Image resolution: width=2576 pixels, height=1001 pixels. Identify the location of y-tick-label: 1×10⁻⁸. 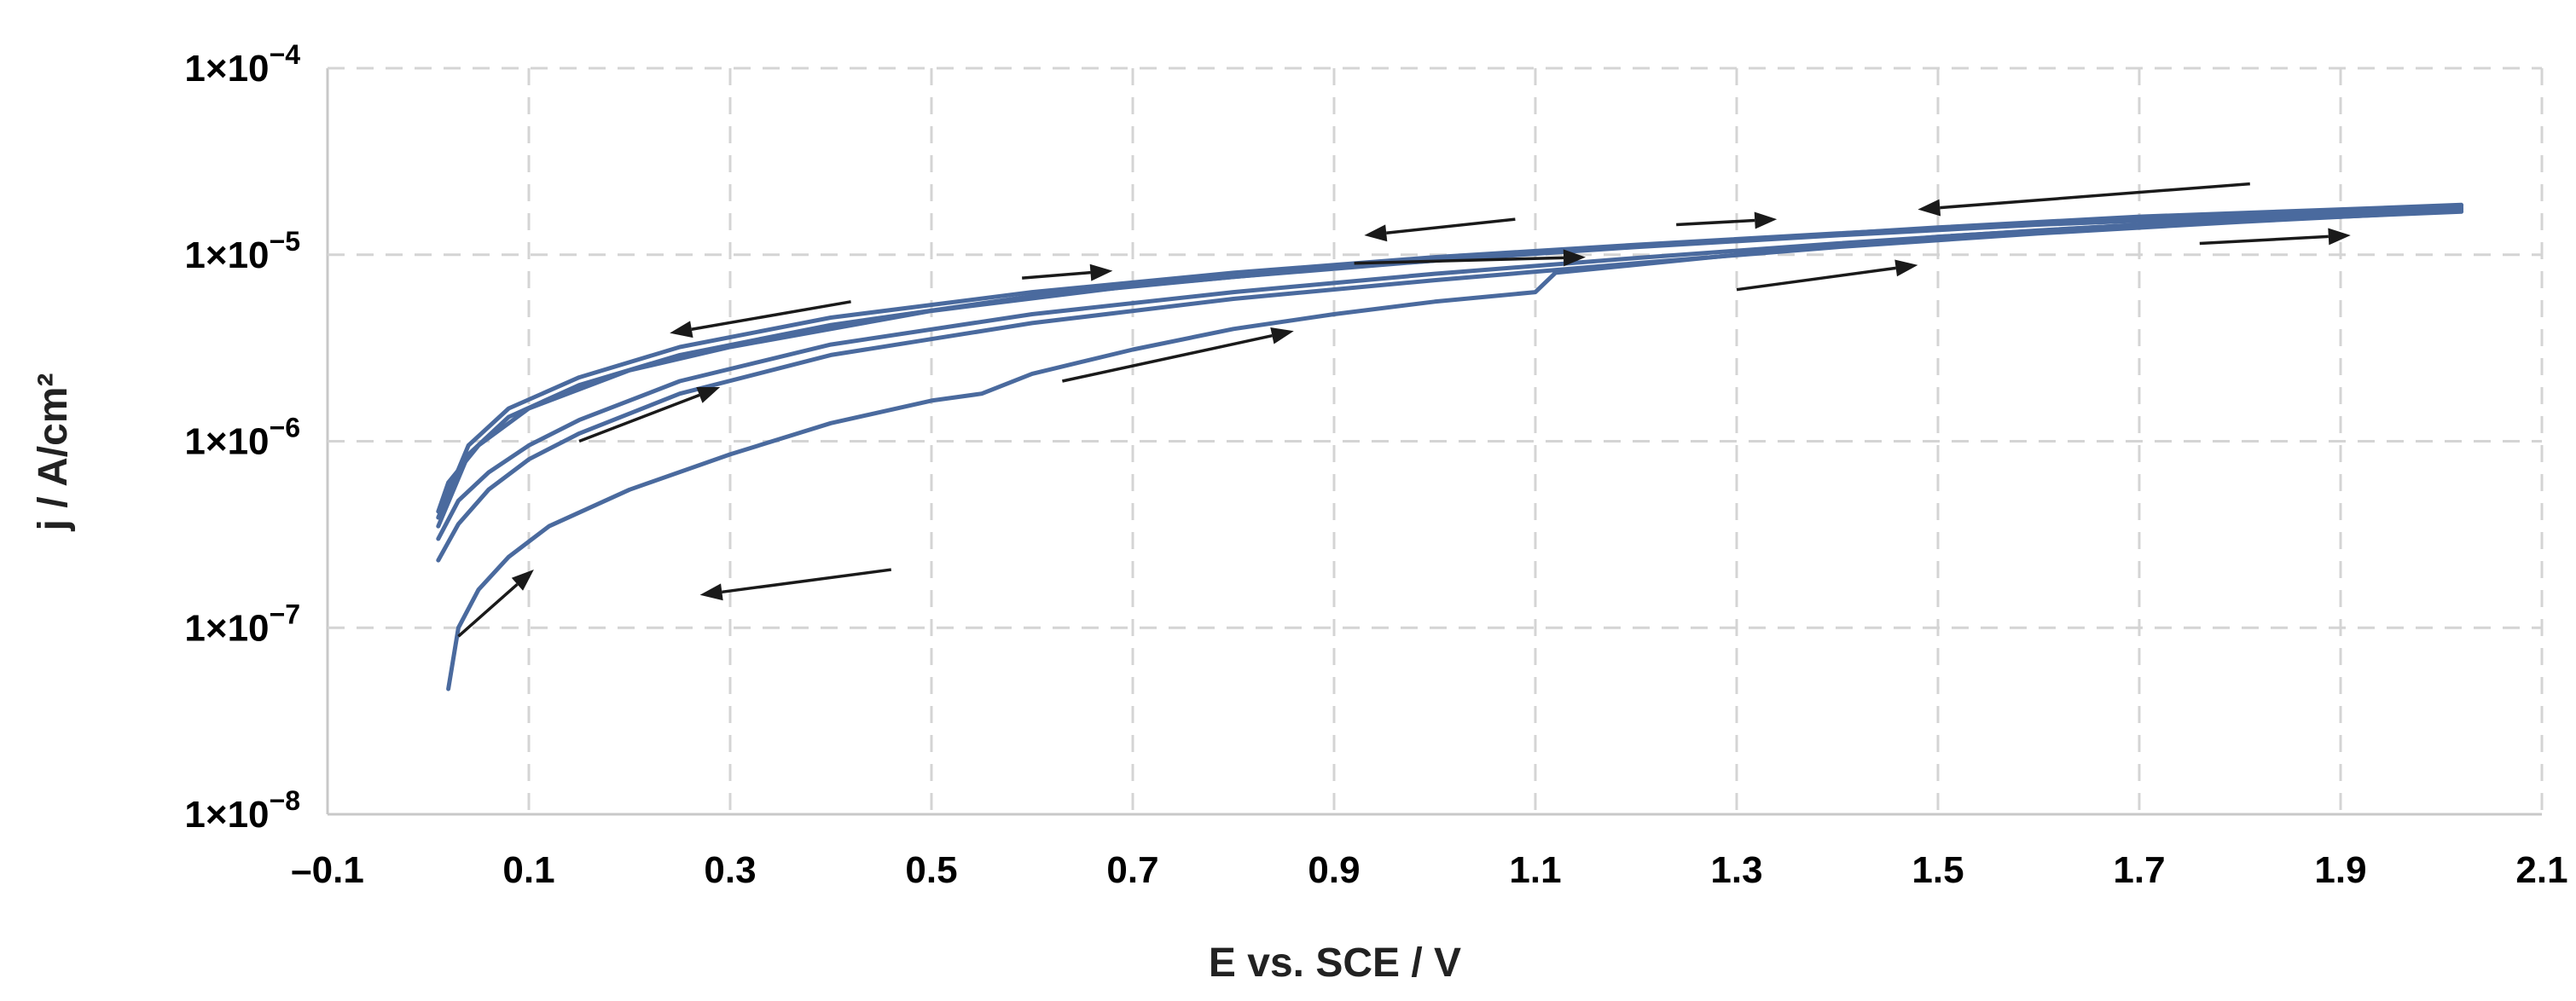
(242, 811).